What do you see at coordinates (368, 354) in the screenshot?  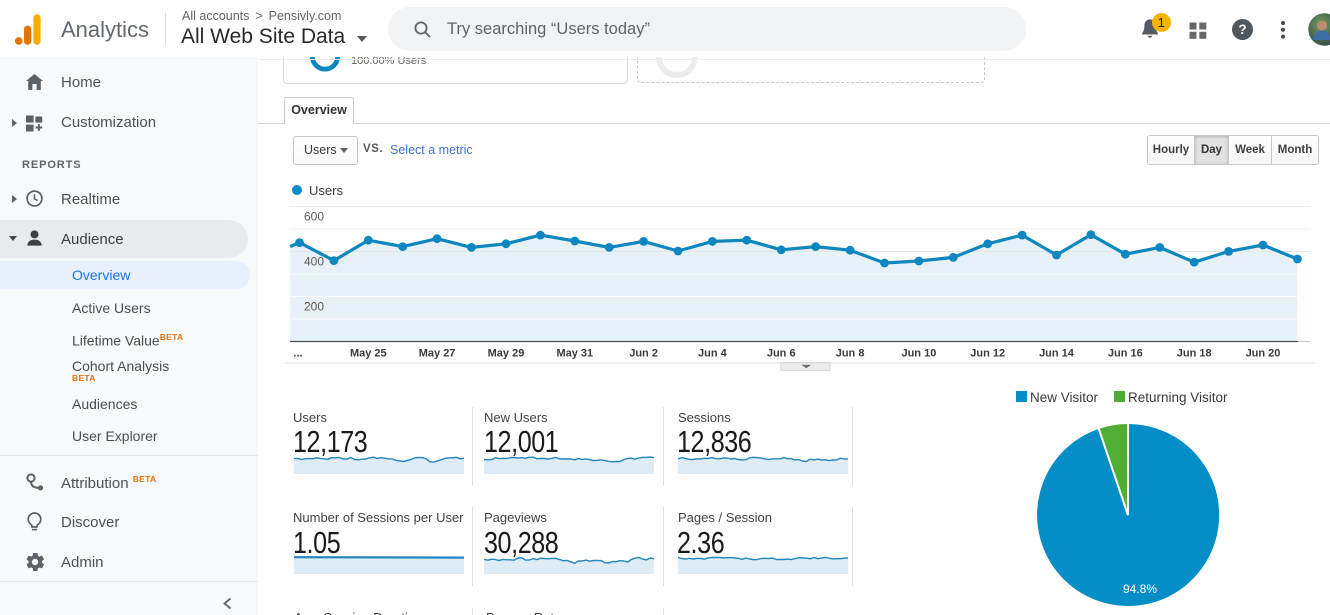 I see `svg-text: May 25` at bounding box center [368, 354].